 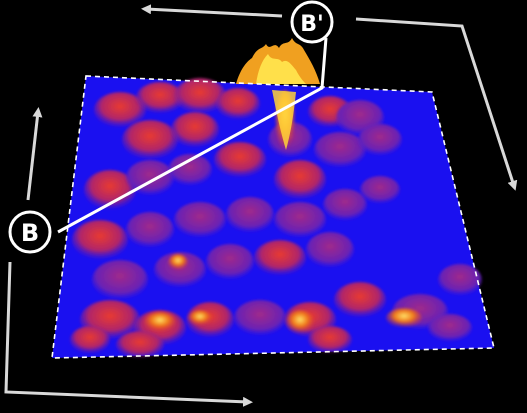 I want to click on marker-b-prime-circle, so click(x=312, y=22).